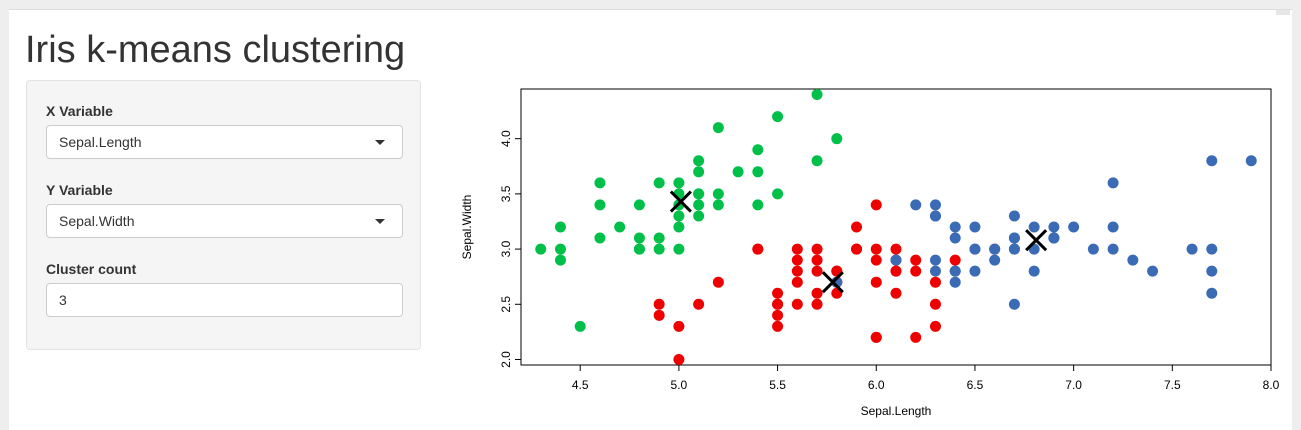 The width and height of the screenshot is (1301, 430). What do you see at coordinates (679, 385) in the screenshot?
I see `x-tick-label: 5.0` at bounding box center [679, 385].